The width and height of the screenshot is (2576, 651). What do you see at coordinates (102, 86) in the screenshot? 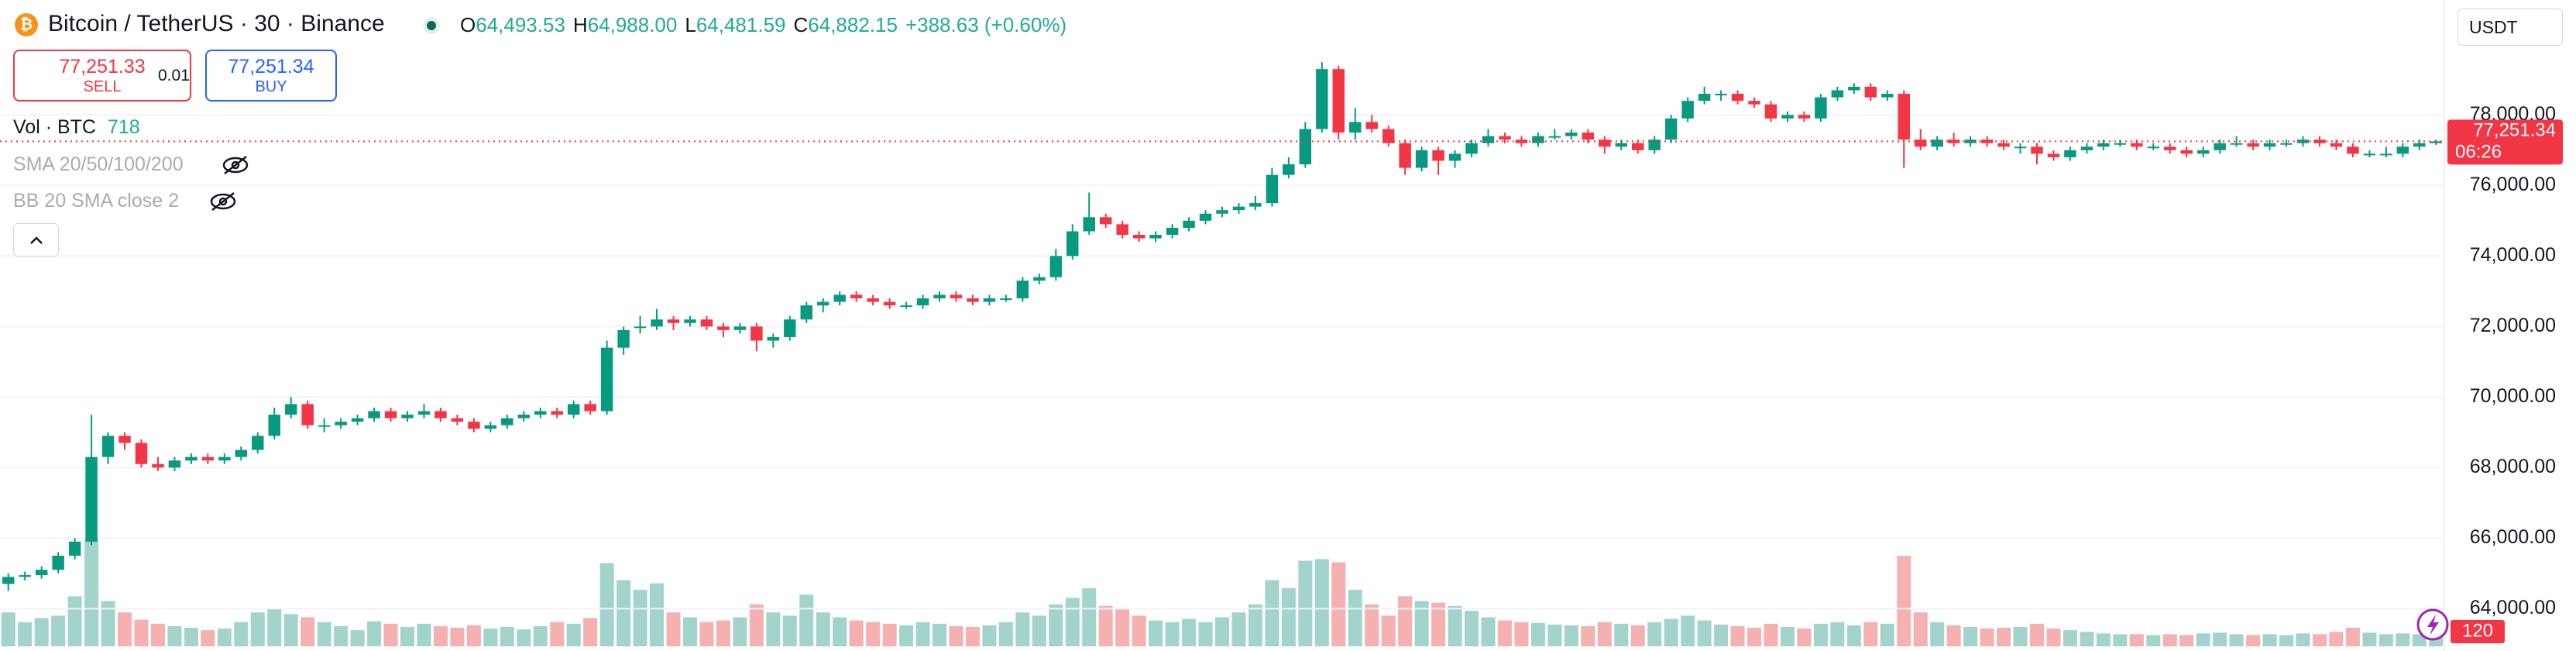
I see `sell-label: SELL` at bounding box center [102, 86].